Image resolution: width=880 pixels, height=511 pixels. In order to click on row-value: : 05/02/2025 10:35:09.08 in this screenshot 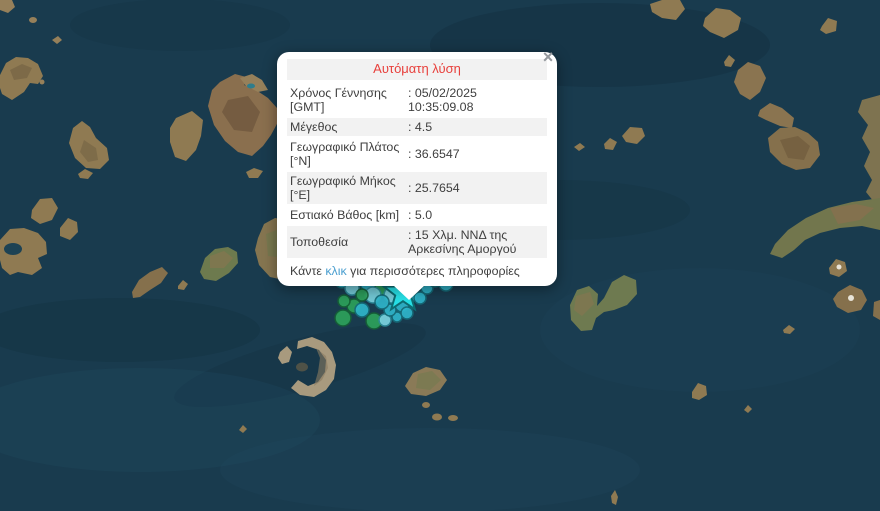, I will do `click(442, 99)`.